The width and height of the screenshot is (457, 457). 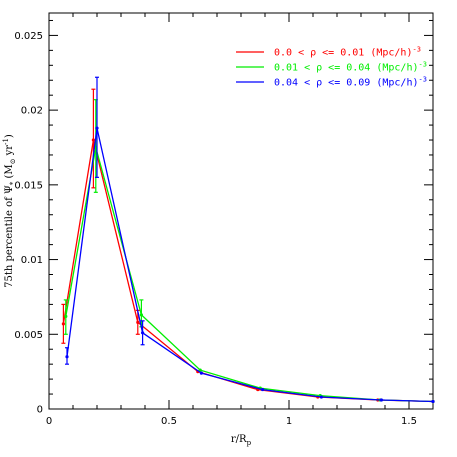 I want to click on x-tick-label: 0.5, so click(x=169, y=421).